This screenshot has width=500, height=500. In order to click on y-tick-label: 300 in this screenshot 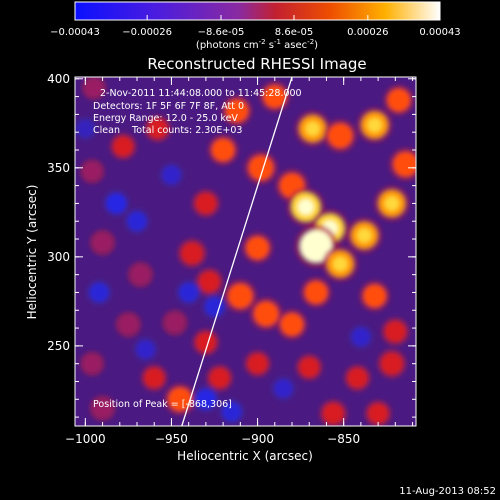, I will do `click(58, 257)`.